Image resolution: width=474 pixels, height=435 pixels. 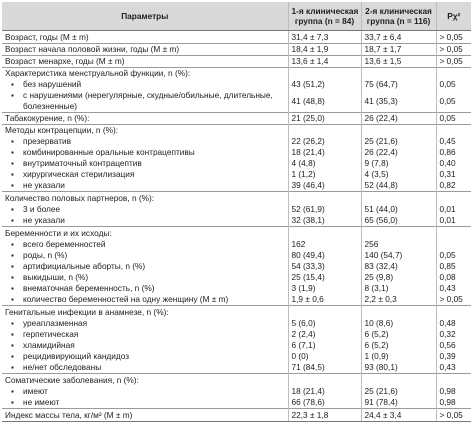 I want to click on cell-group-2: 18,7 ± 1,7, so click(x=398, y=49).